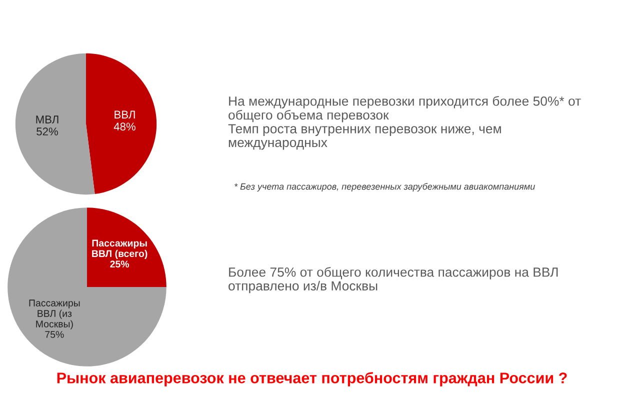 Image resolution: width=624 pixels, height=399 pixels. Describe the element at coordinates (47, 120) in the screenshot. I see `slice-label: МВЛ` at that location.